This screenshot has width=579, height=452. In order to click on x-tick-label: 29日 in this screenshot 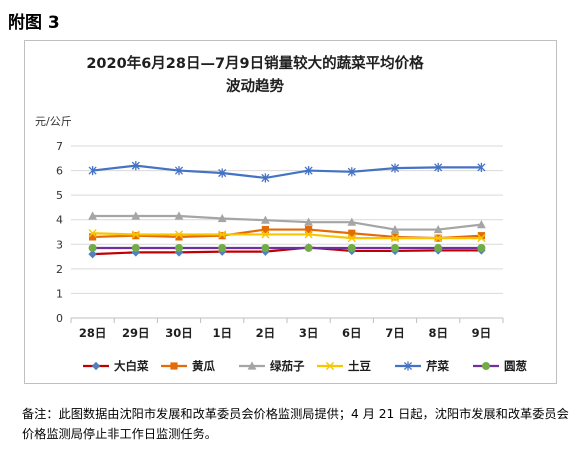, I will do `click(136, 333)`.